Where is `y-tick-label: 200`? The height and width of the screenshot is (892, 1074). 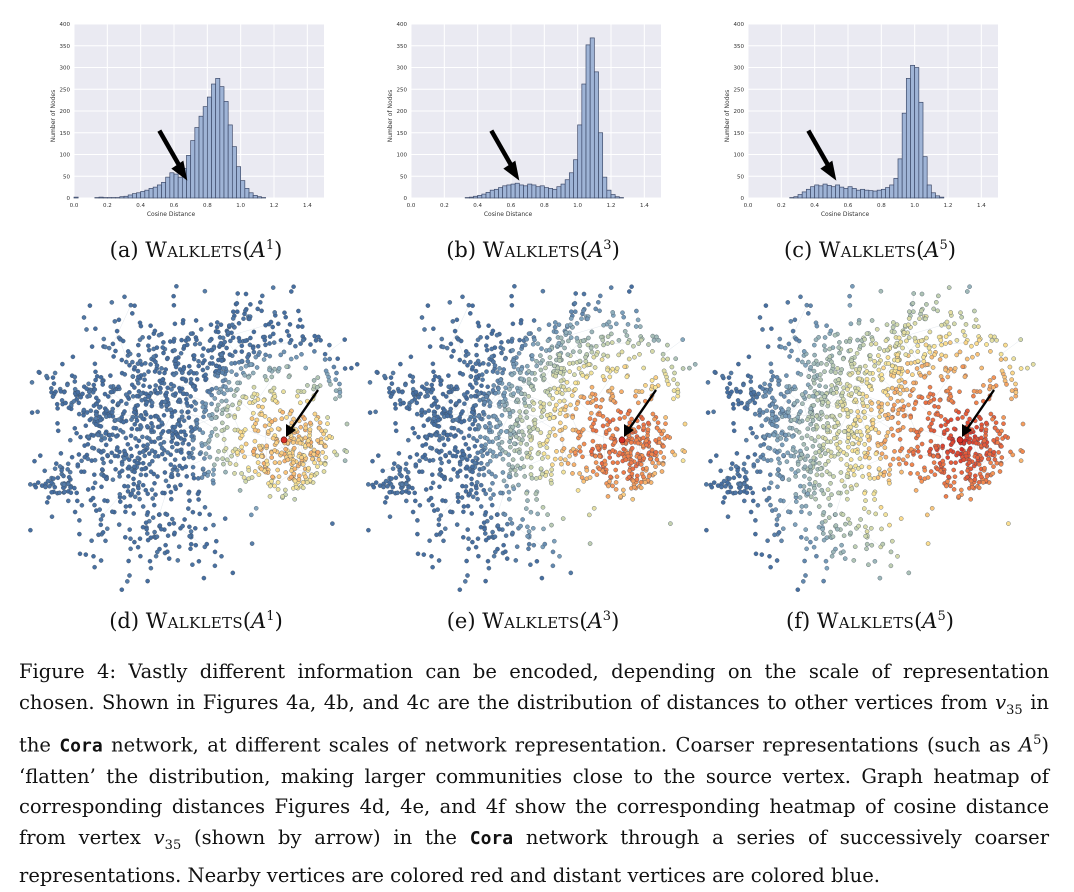
y-tick-label: 200 is located at coordinates (739, 112).